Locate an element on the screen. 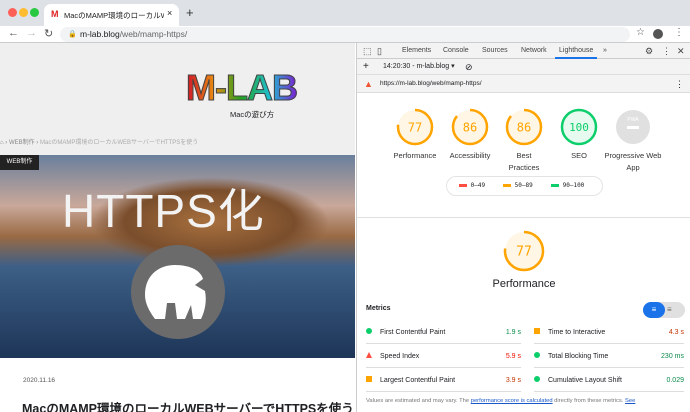 Image resolution: width=690 pixels, height=412 pixels. new-tab-button: + is located at coordinates (190, 12).